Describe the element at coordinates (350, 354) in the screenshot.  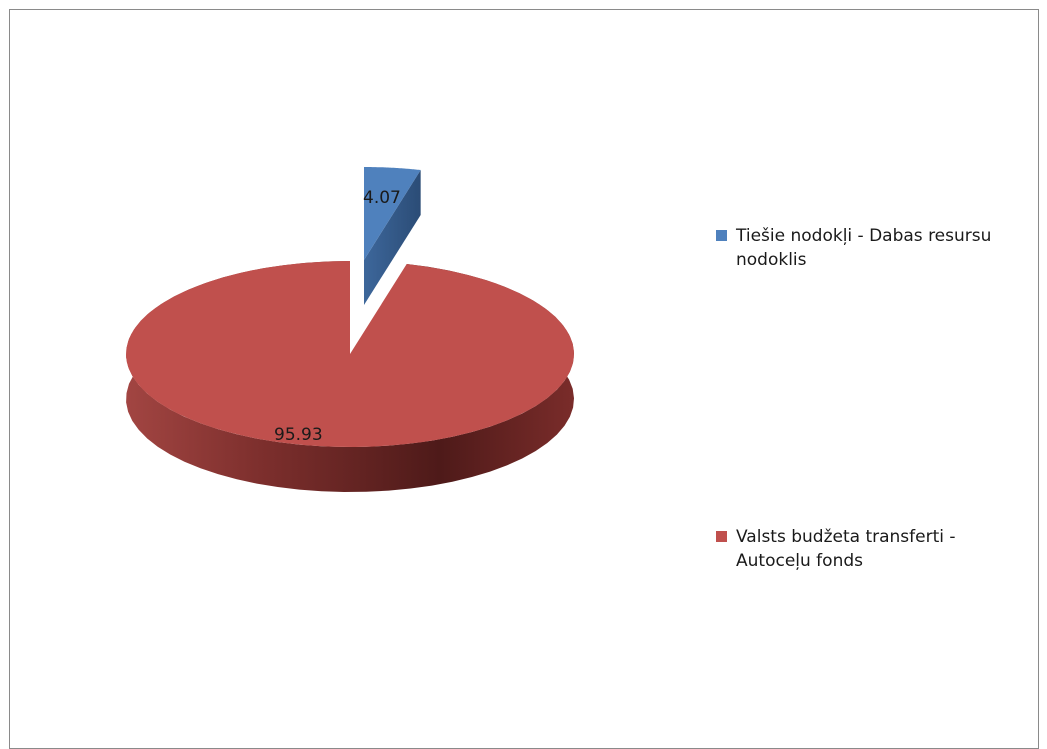
I see `slice-valsts-budzeta-transferti` at that location.